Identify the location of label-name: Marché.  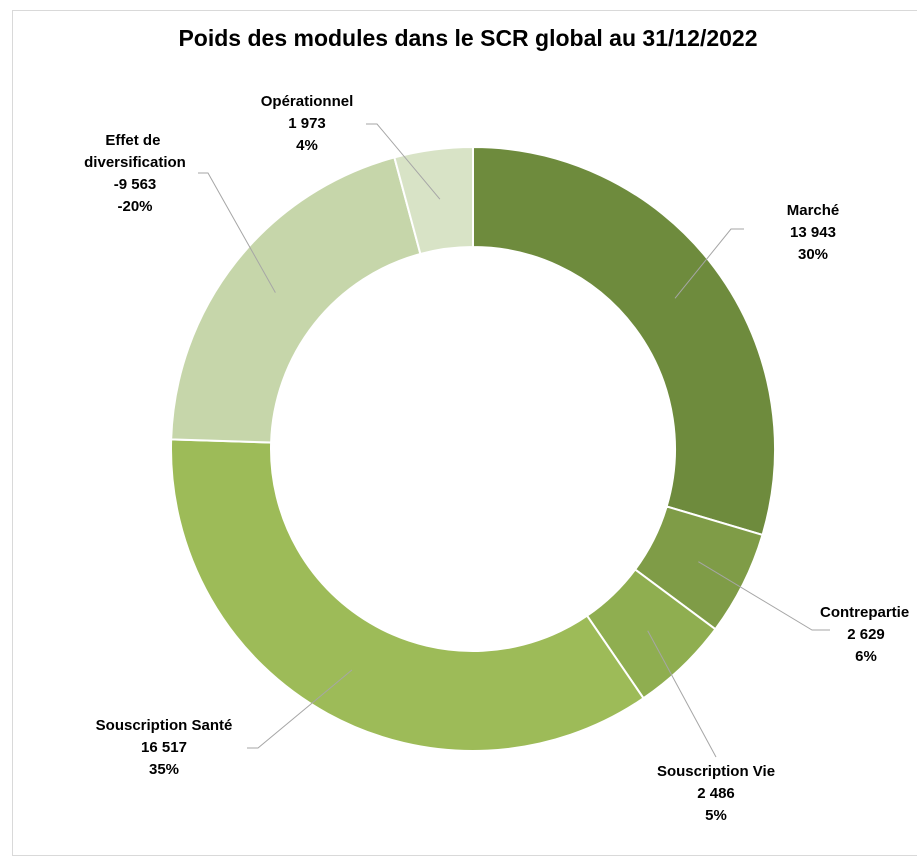
(813, 210).